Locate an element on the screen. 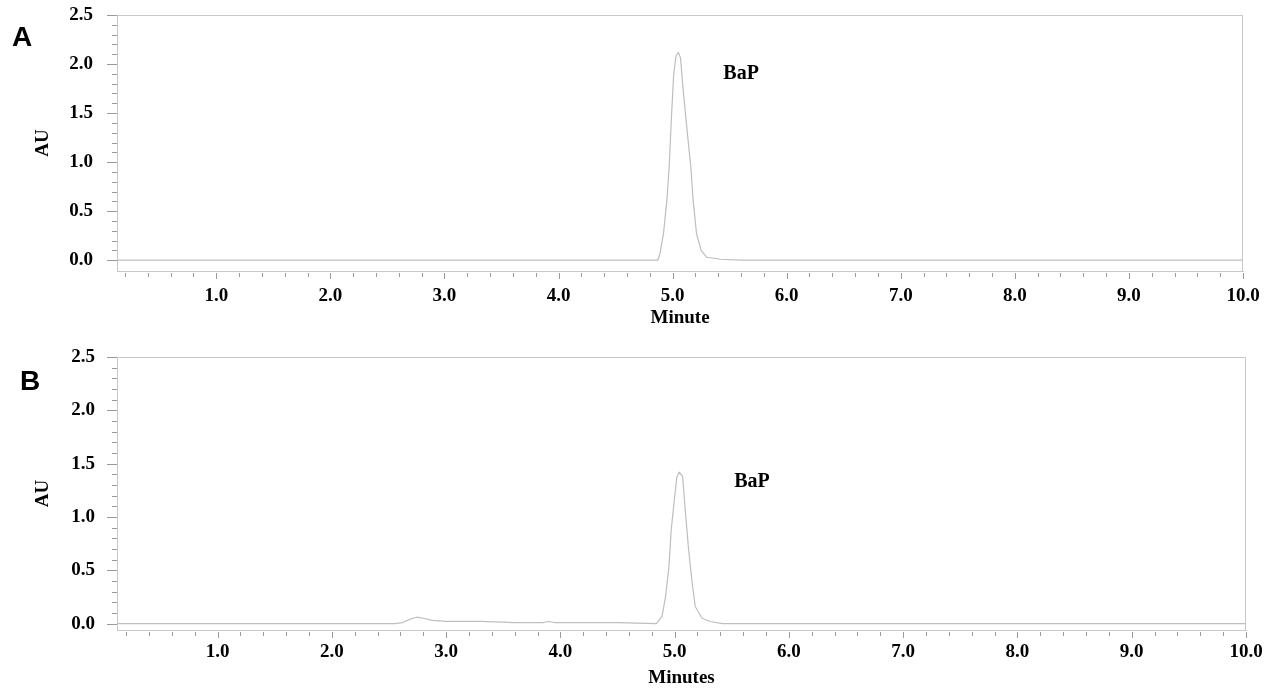  chart-title: B is located at coordinates (30, 380).